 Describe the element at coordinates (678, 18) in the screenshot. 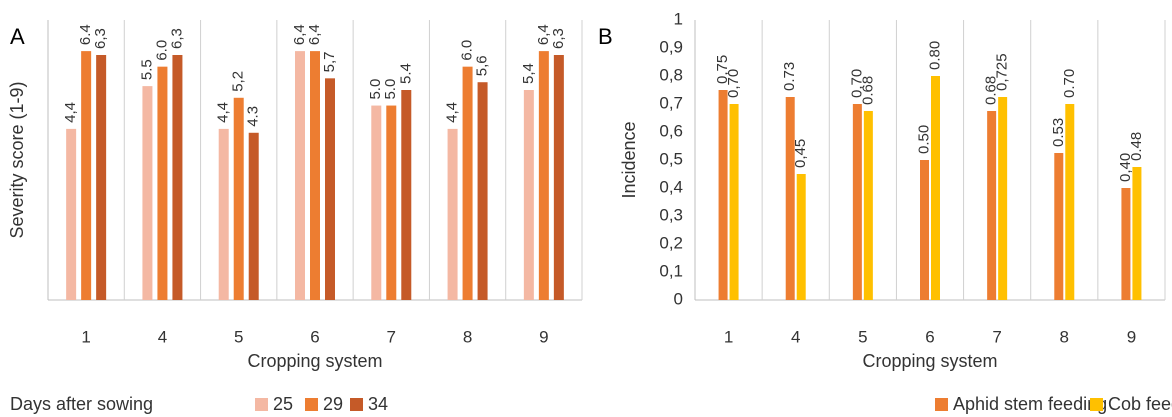

I see `y-tick-label: 1` at that location.